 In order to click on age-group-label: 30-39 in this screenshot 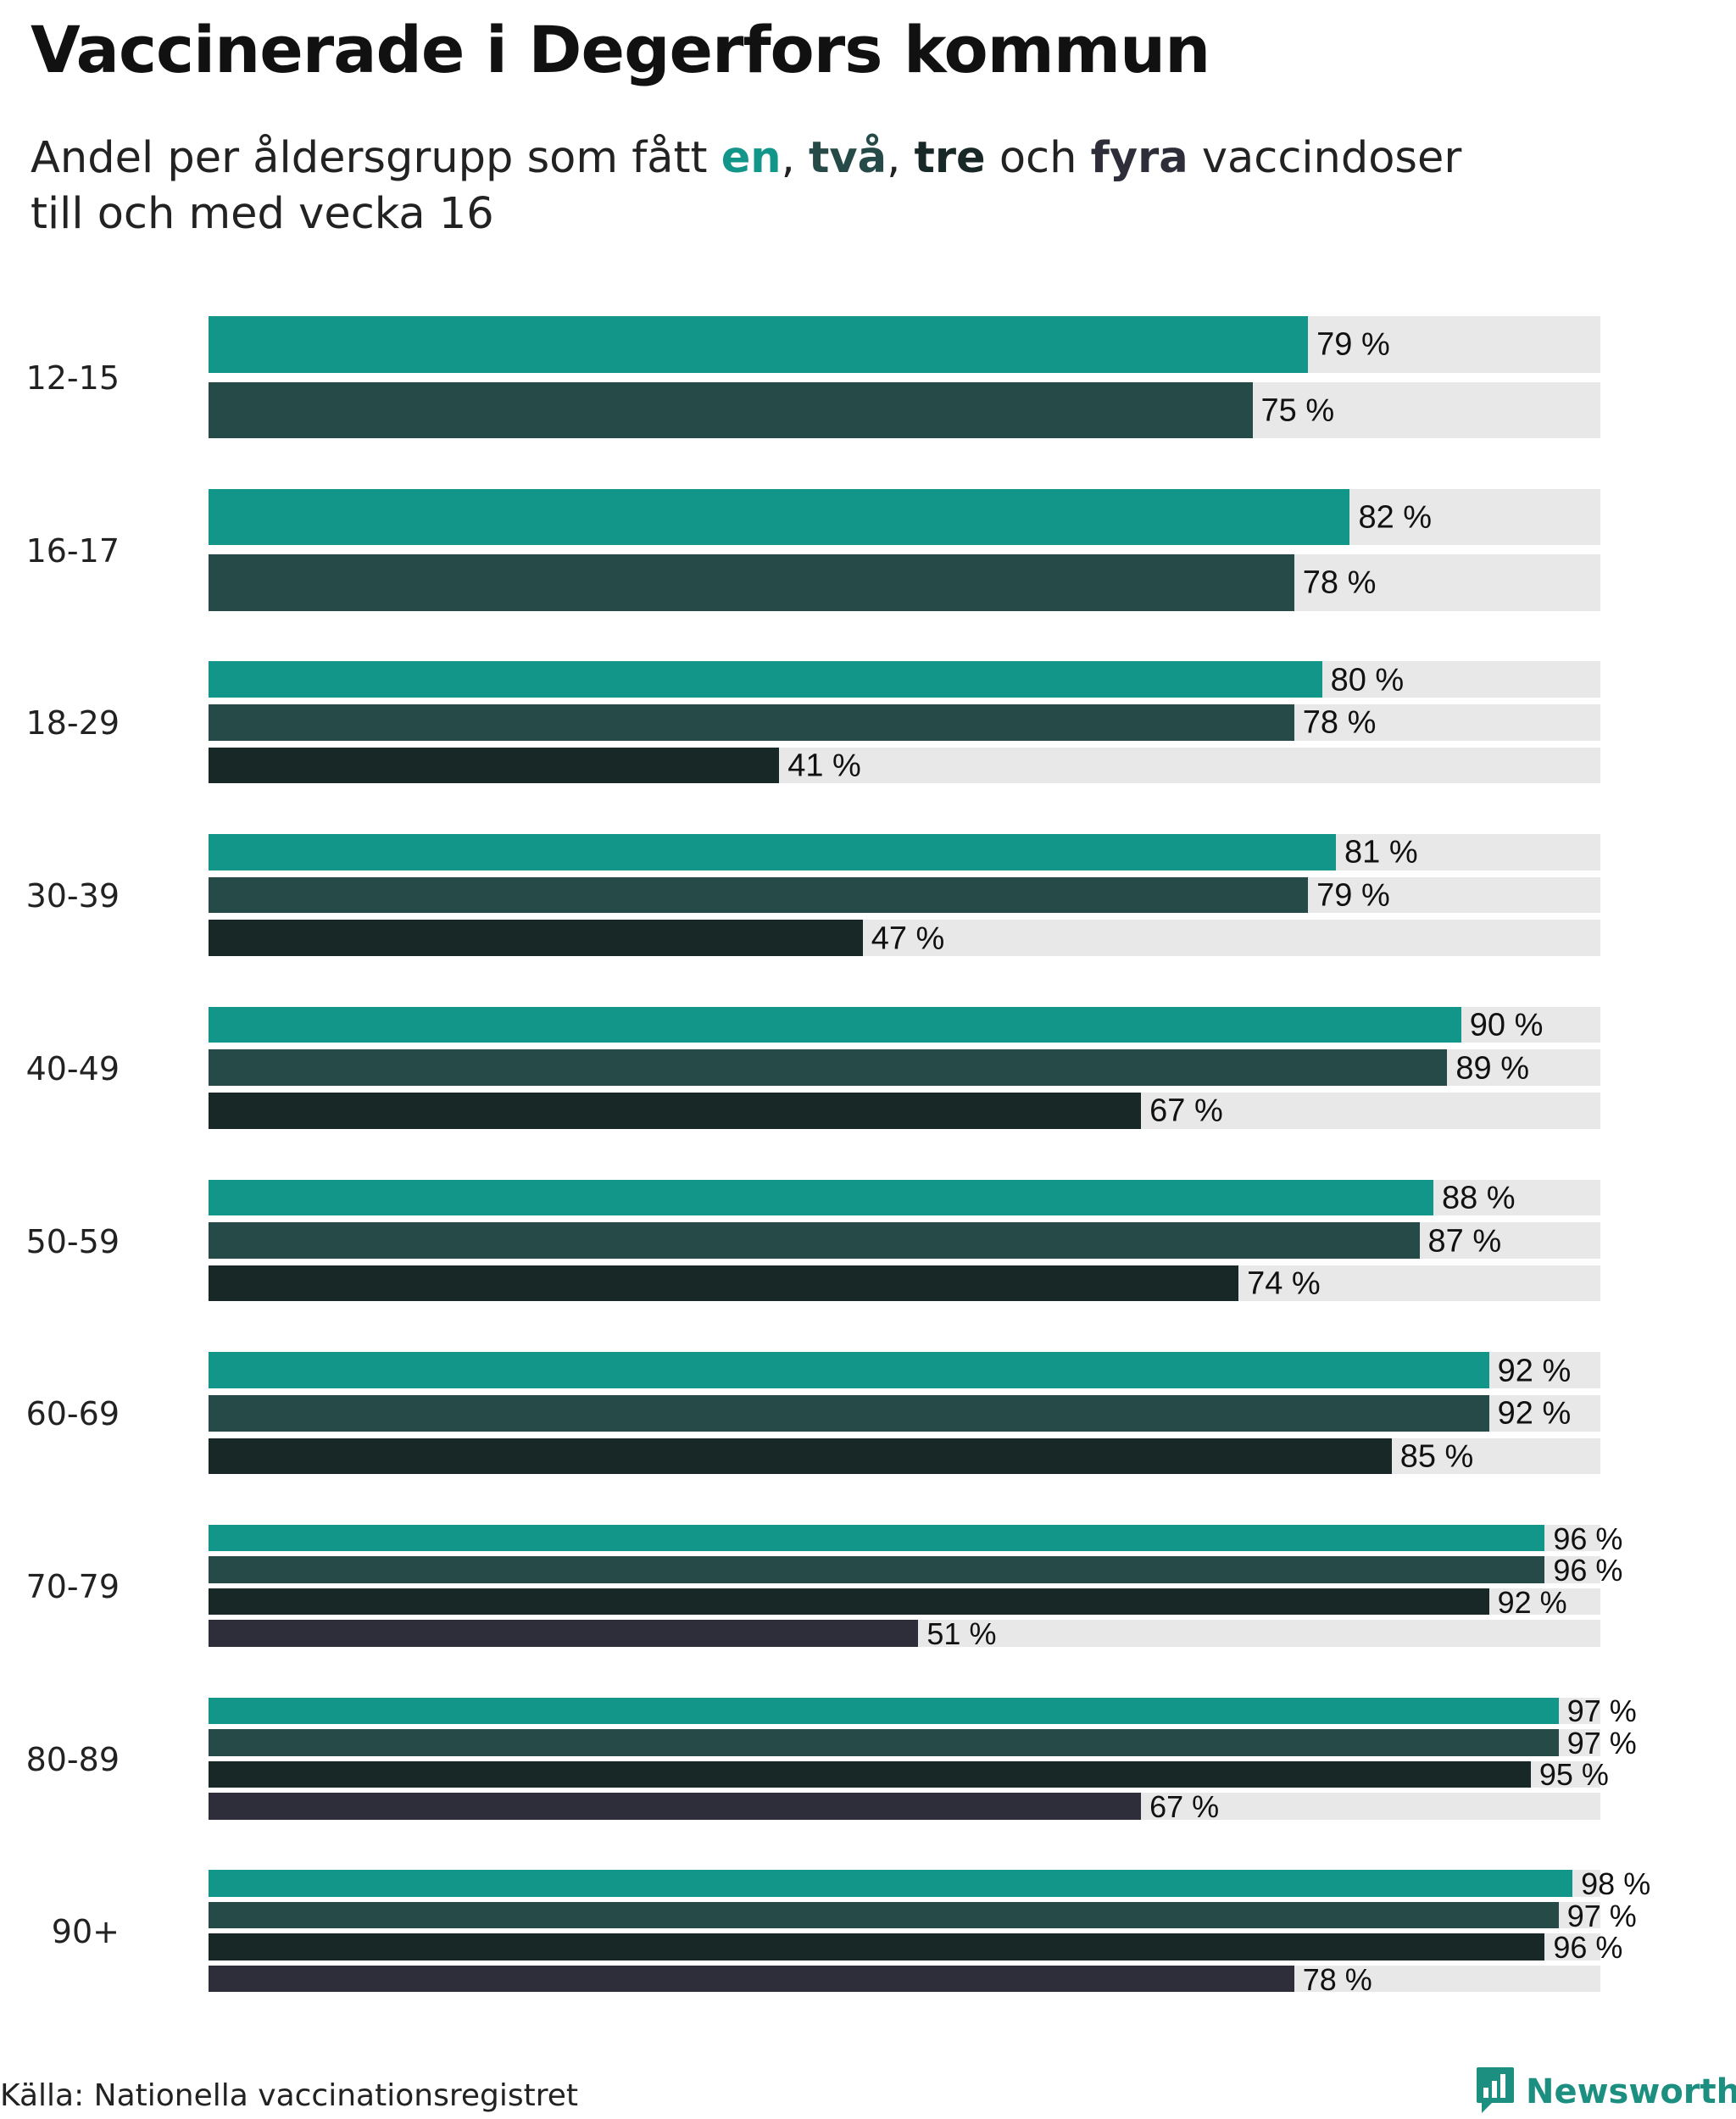, I will do `click(72, 896)`.